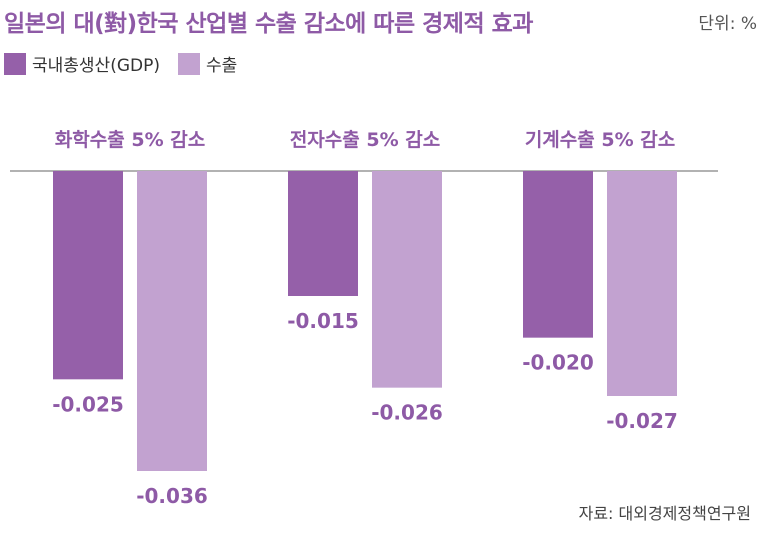  Describe the element at coordinates (642, 421) in the screenshot. I see `data-label: -0.027` at that location.